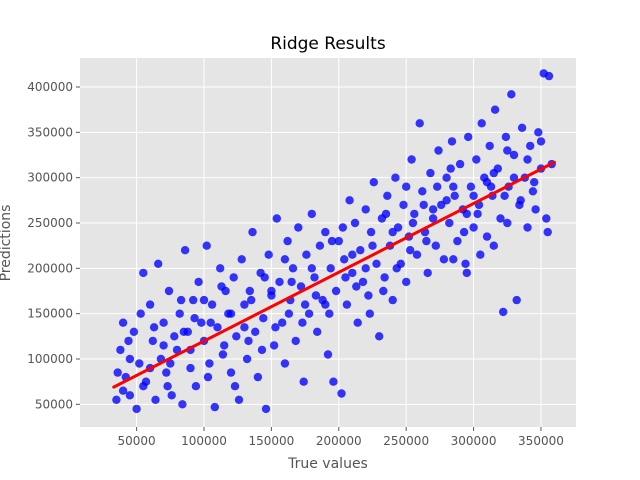  I want to click on y-tick-label: 200000, so click(50, 268).